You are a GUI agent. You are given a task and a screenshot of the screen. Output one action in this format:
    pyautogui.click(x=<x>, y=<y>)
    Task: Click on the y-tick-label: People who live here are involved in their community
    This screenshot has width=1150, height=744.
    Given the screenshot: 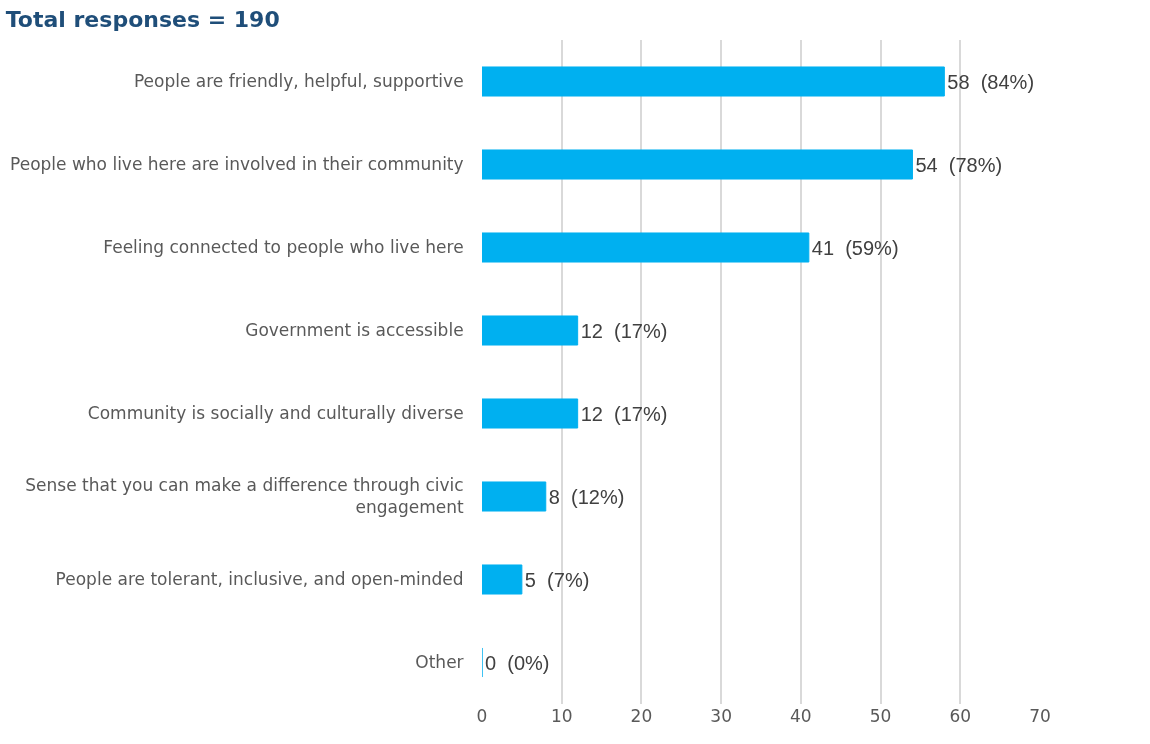 What is the action you would take?
    pyautogui.click(x=237, y=164)
    